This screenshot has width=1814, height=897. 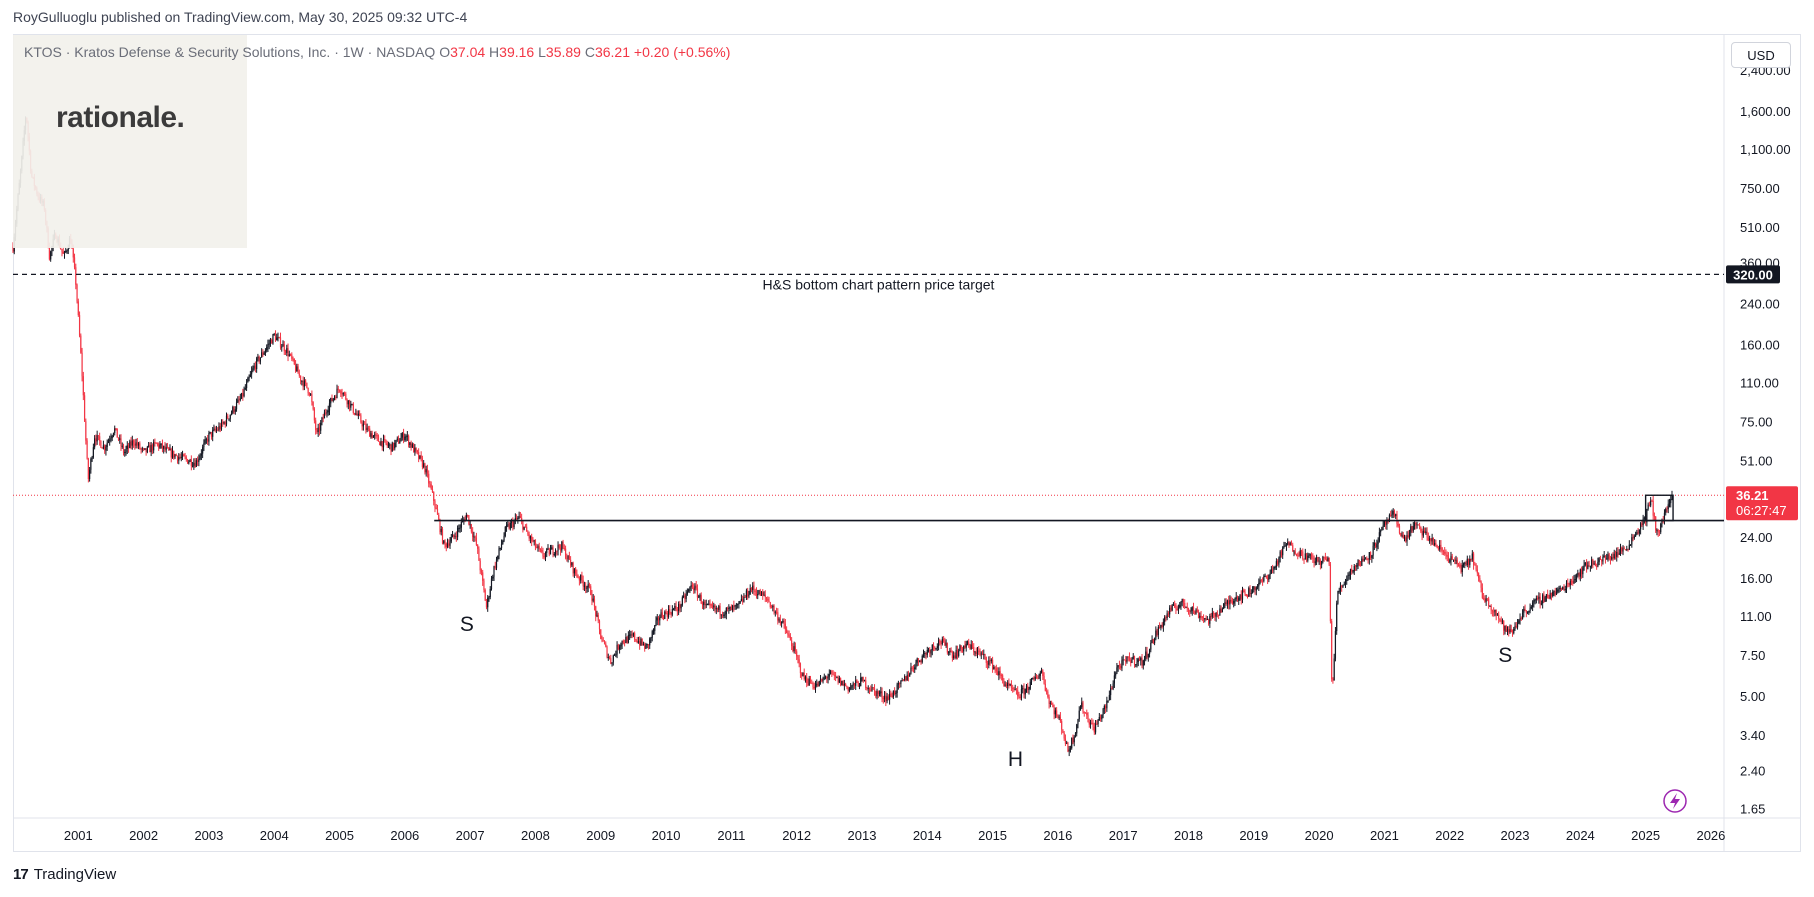 What do you see at coordinates (1761, 55) in the screenshot?
I see `currency-button: USD` at bounding box center [1761, 55].